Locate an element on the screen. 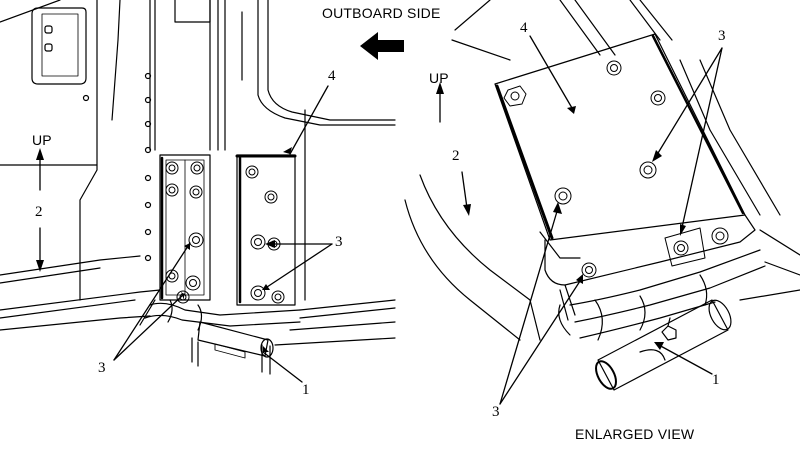 This screenshot has width=800, height=449. left-up-label: UP is located at coordinates (42, 140).